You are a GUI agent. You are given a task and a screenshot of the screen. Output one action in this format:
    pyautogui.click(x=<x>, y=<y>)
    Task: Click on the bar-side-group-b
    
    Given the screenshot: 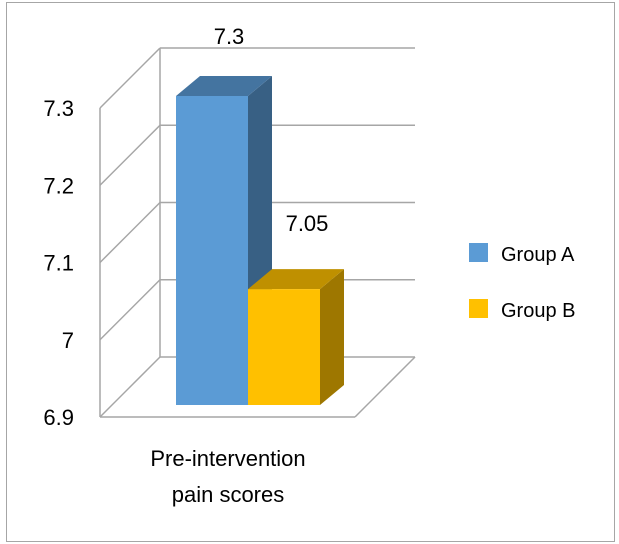 What is the action you would take?
    pyautogui.click(x=332, y=337)
    